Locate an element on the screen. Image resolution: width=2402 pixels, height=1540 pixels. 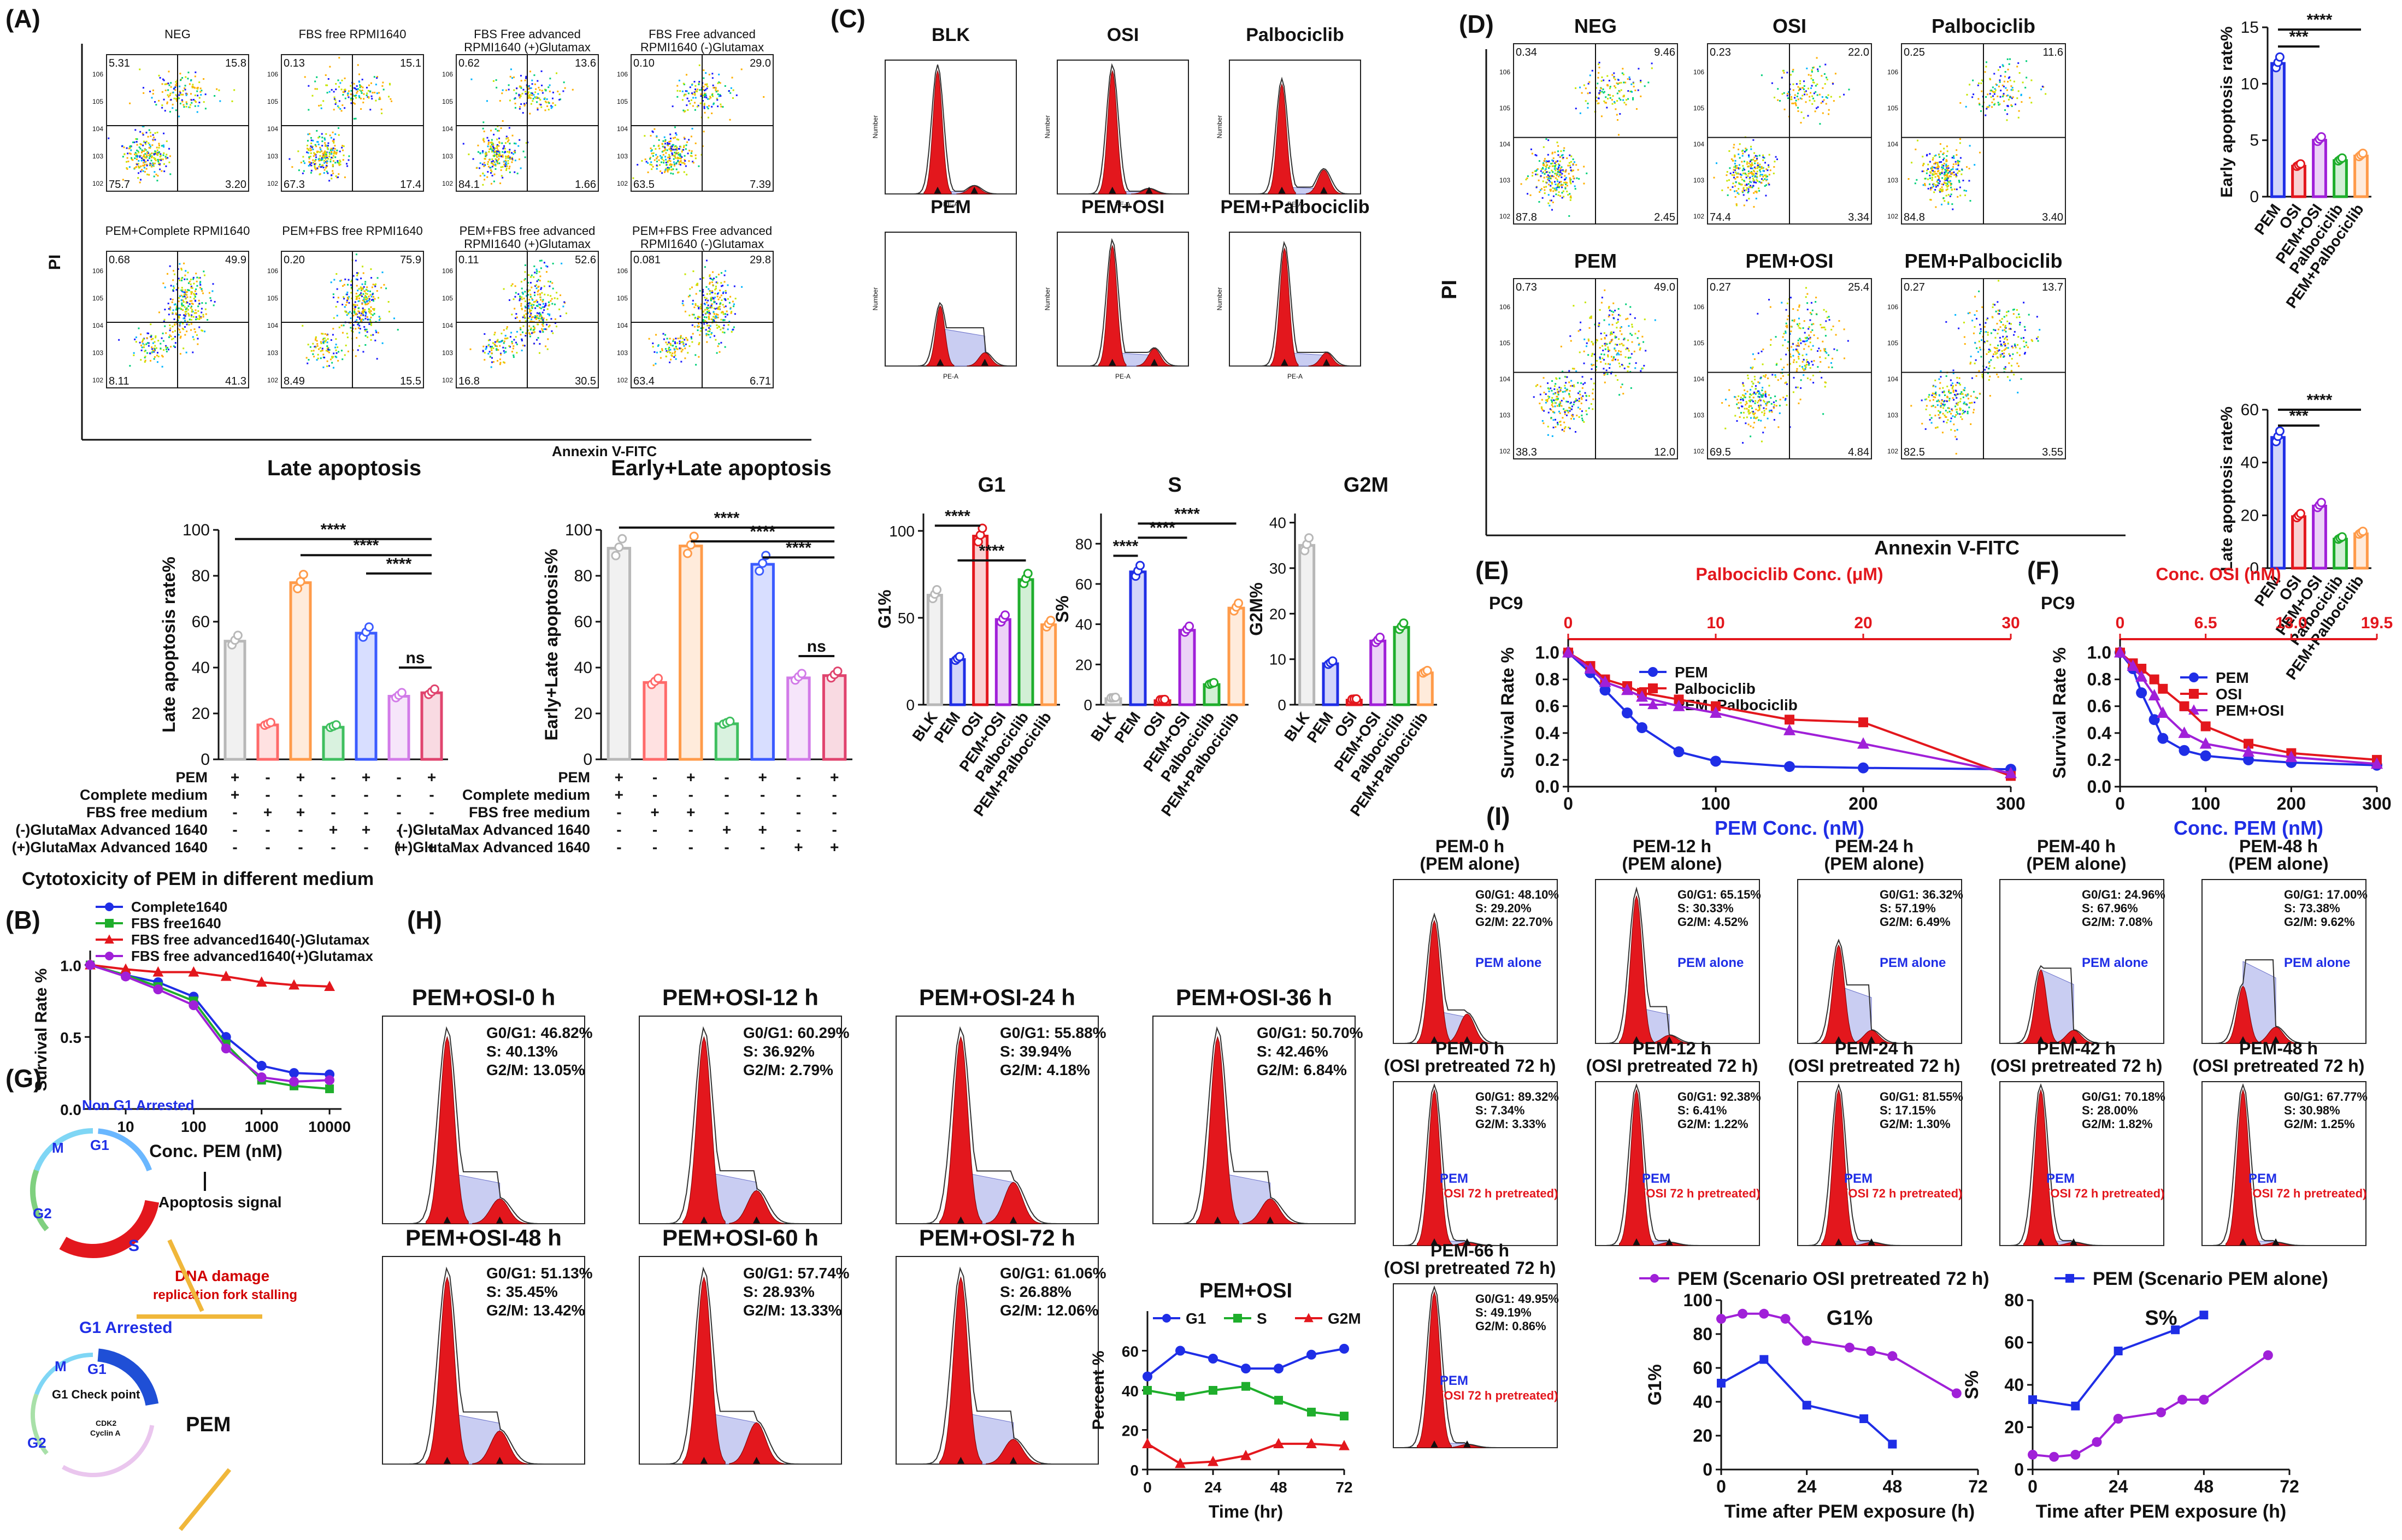
condition-sign: - is located at coordinates (398, 813).